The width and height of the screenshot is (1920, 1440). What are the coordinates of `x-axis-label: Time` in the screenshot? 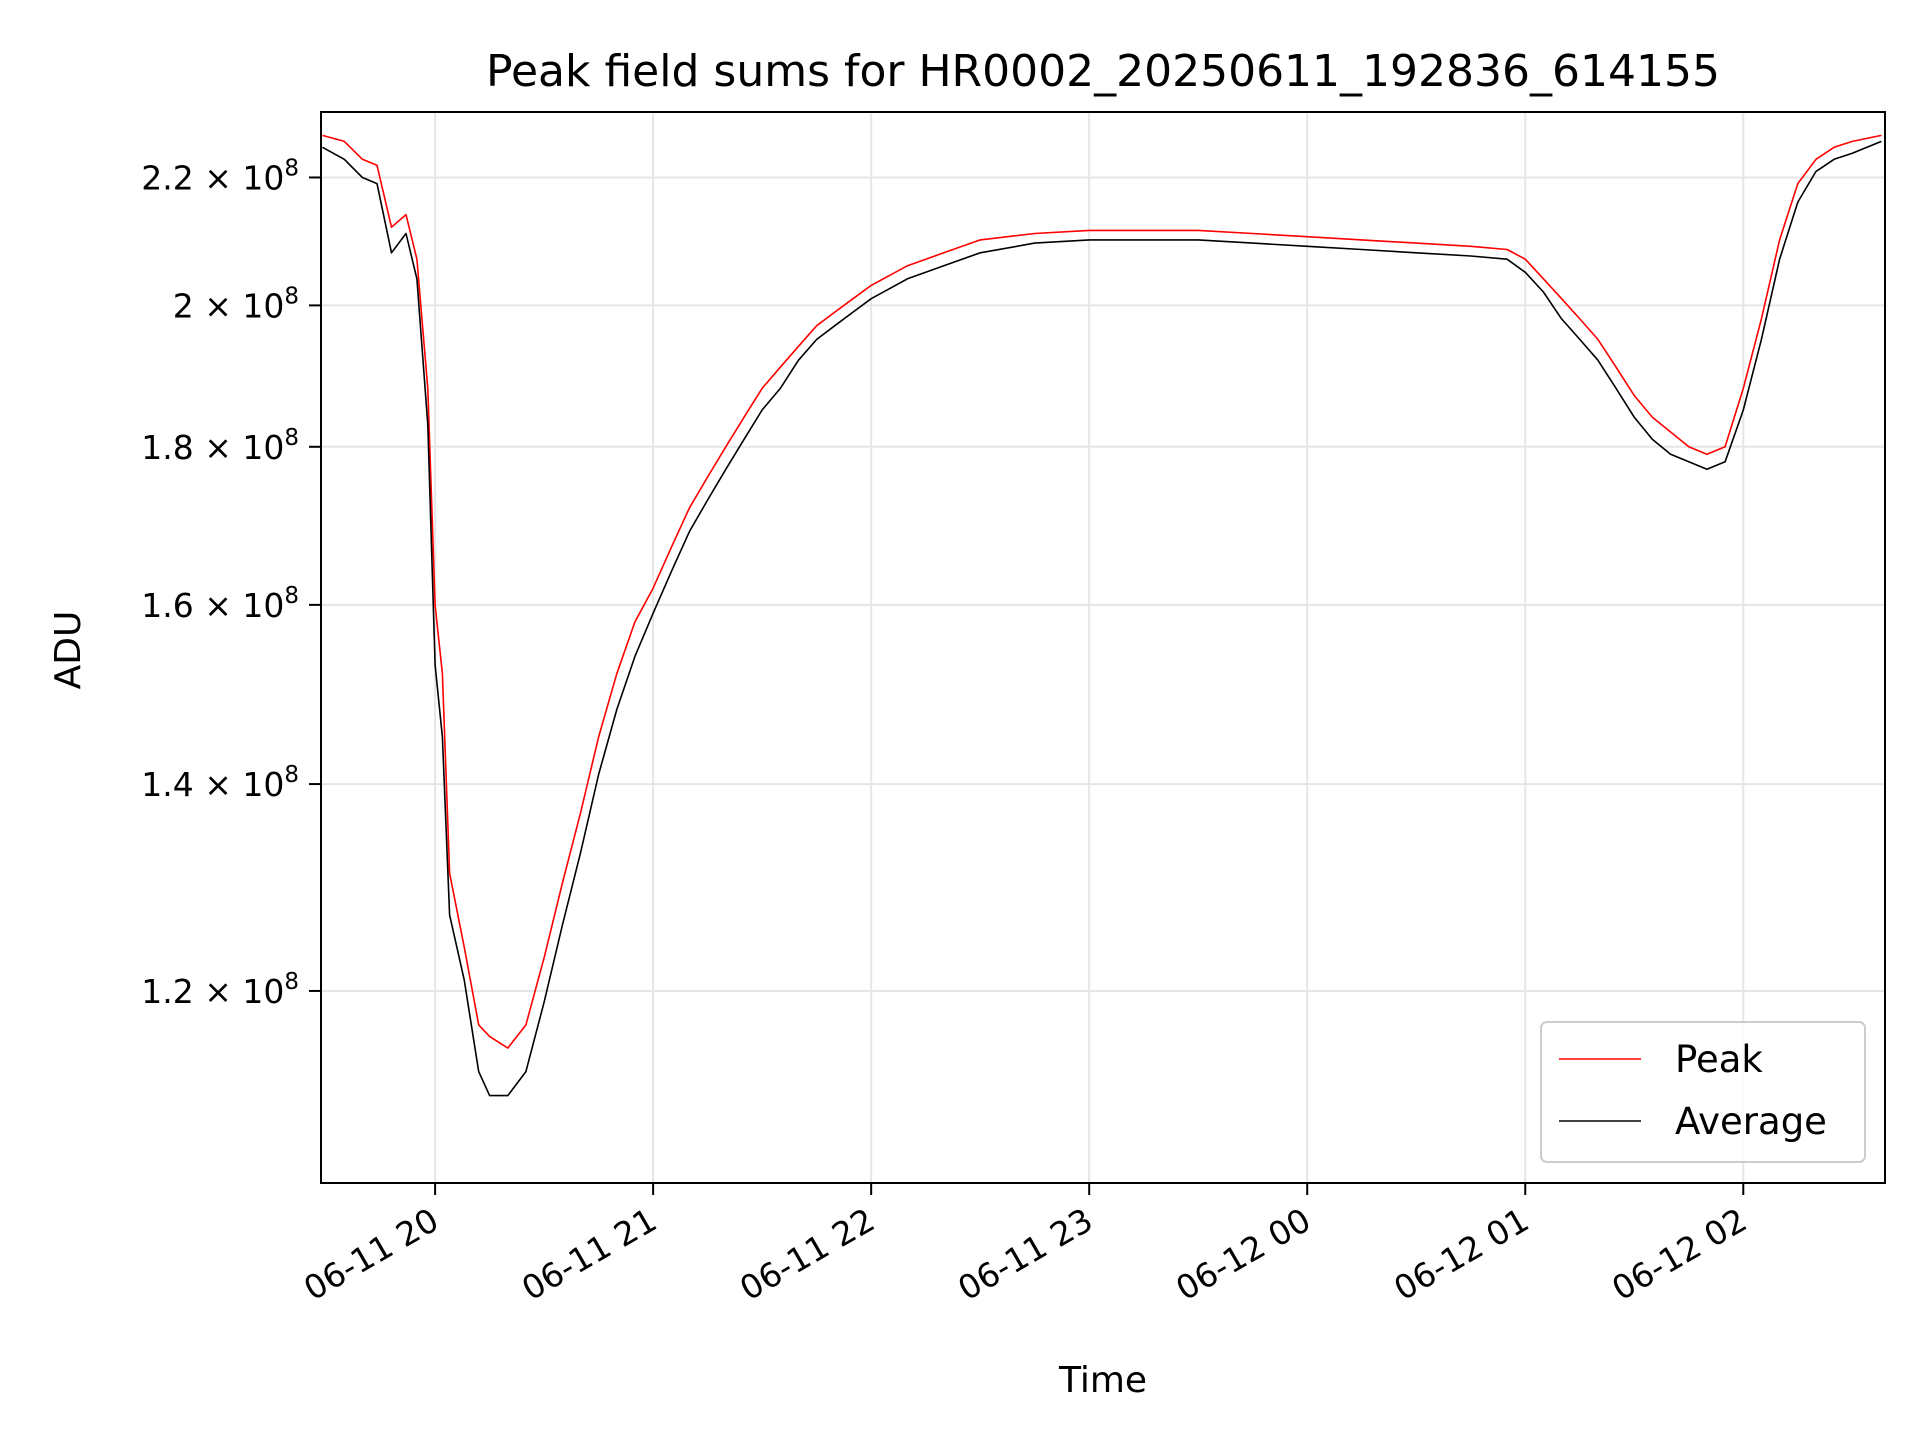 It's located at (1102, 1380).